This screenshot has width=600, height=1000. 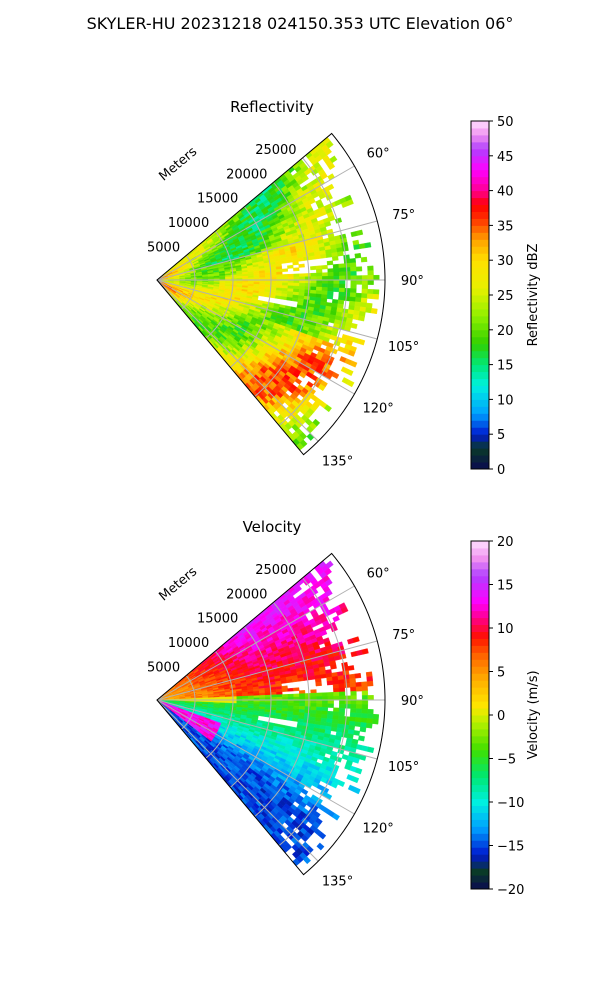 What do you see at coordinates (403, 347) in the screenshot?
I see `azimuth-tick-label: 105°` at bounding box center [403, 347].